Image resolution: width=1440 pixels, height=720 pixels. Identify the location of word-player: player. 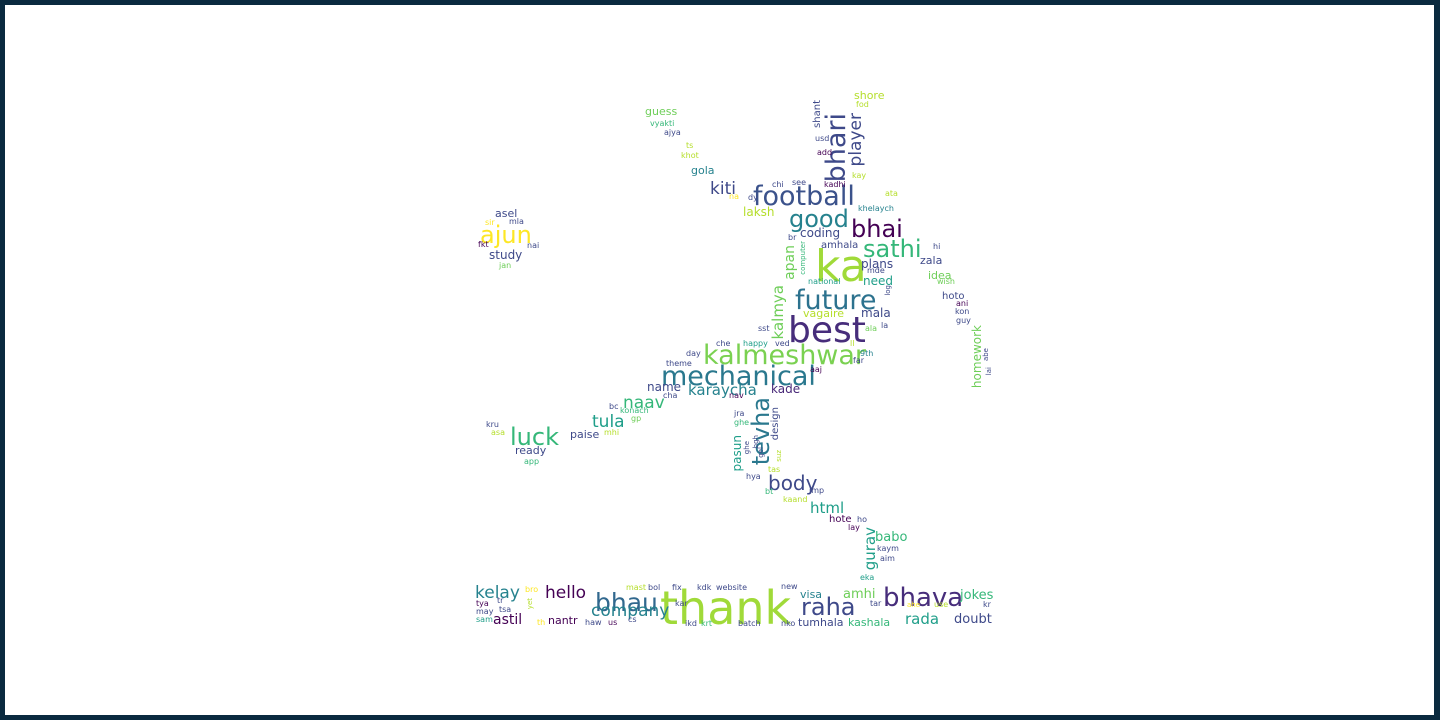
(856, 140).